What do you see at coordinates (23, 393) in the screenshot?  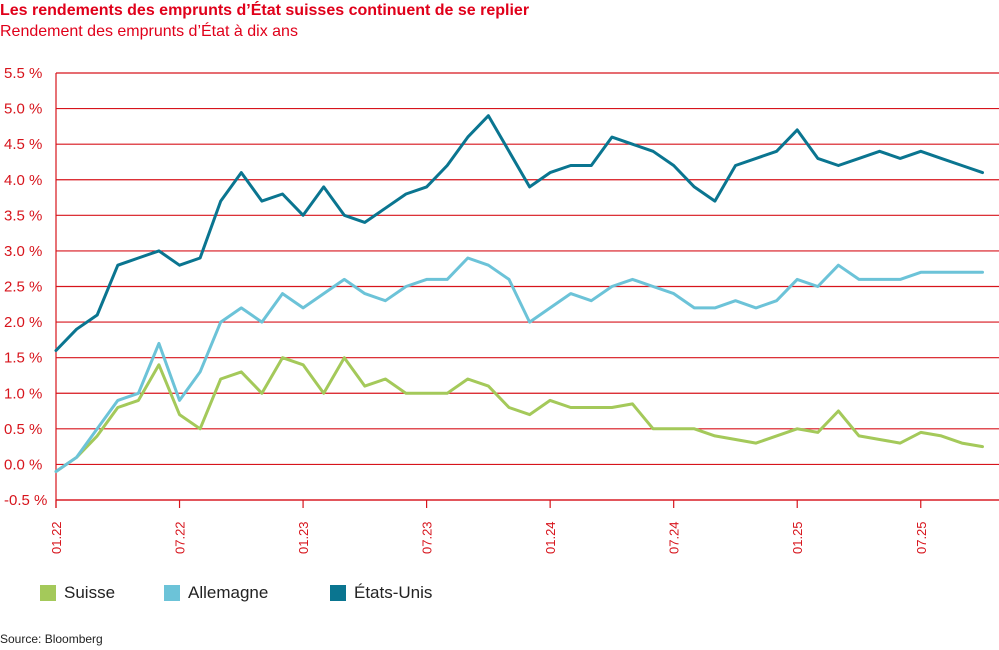 I see `y-tick-label: 1.0 %` at bounding box center [23, 393].